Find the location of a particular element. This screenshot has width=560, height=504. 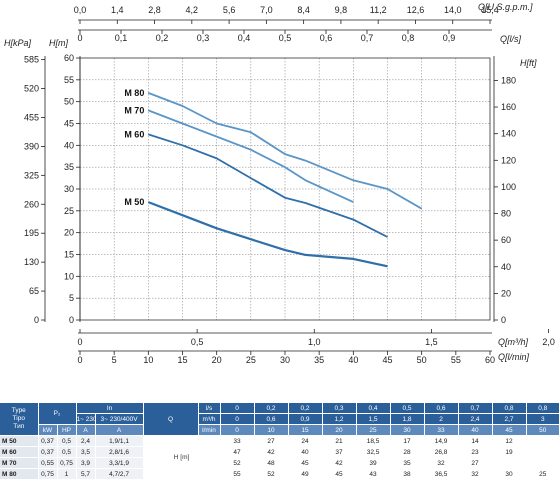

tick-label-kpa: 260 is located at coordinates (31, 204).